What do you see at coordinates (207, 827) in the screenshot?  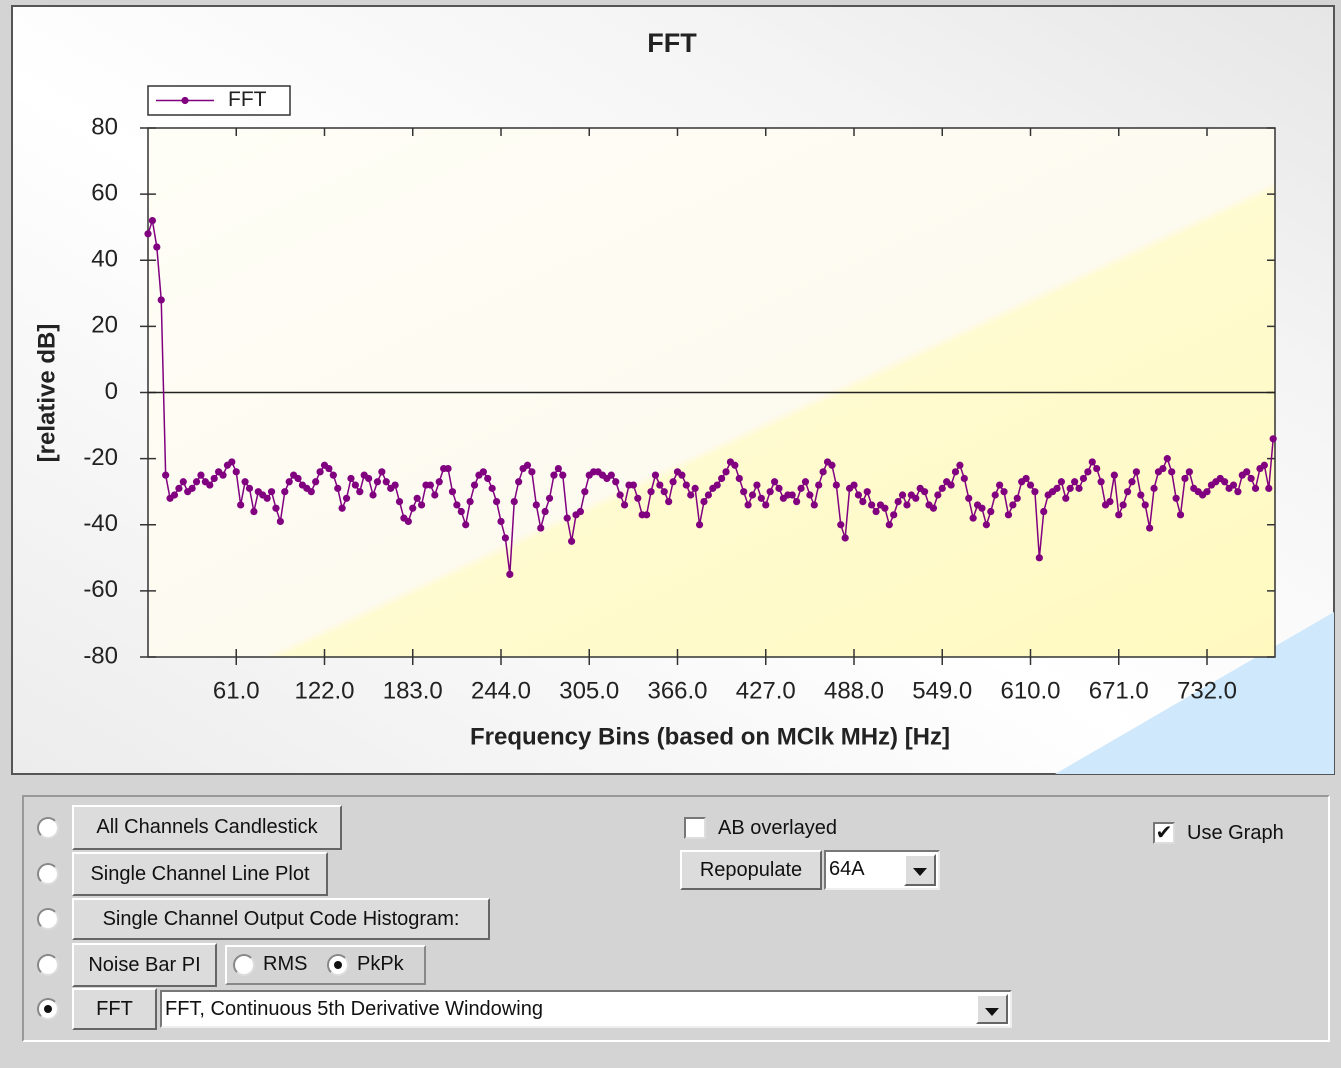 I see `mode-button: All Channels Candlestick` at bounding box center [207, 827].